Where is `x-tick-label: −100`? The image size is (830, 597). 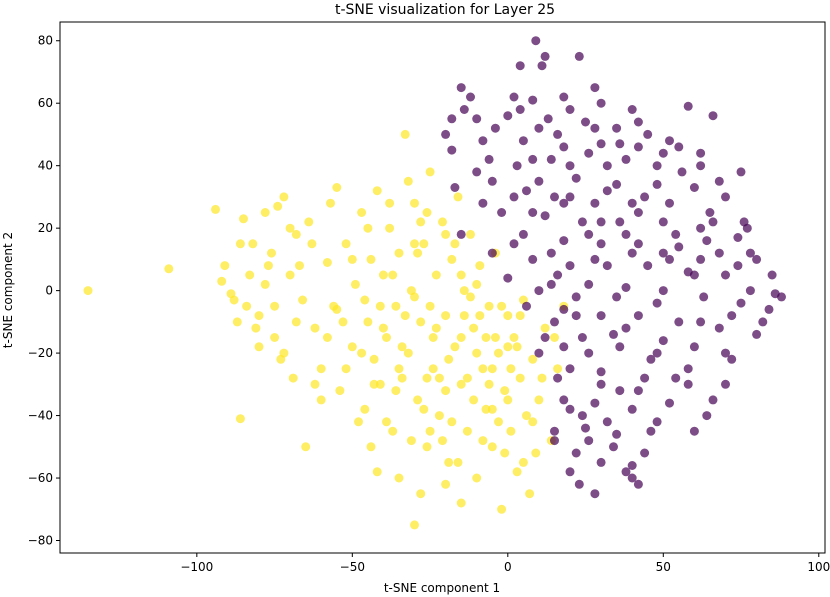
x-tick-label: −100 is located at coordinates (196, 567).